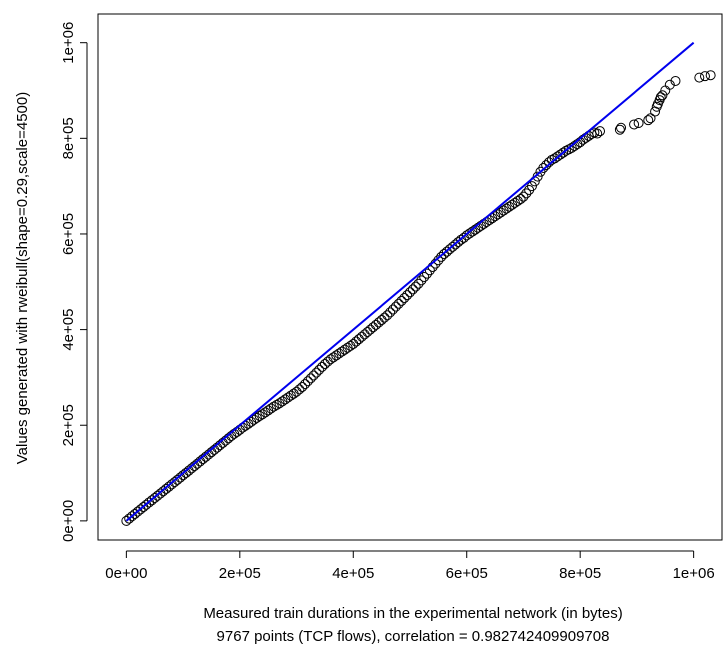  What do you see at coordinates (74, 282) in the screenshot?
I see `y-axis: 0e+00 2e+05 4e+05 6e+05 8e+05 1e+06` at bounding box center [74, 282].